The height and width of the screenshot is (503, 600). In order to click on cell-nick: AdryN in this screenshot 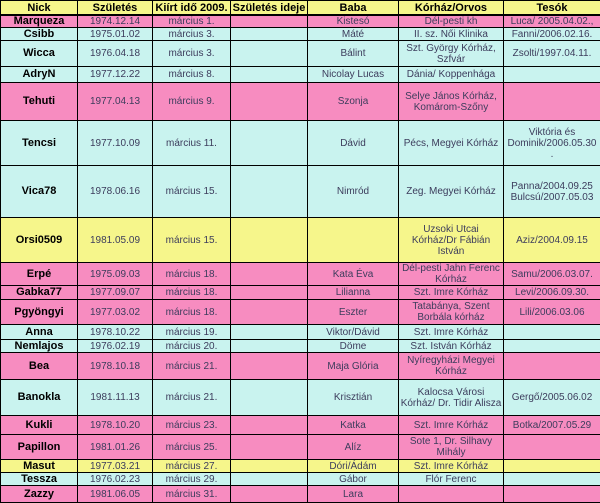, I will do `click(39, 75)`.